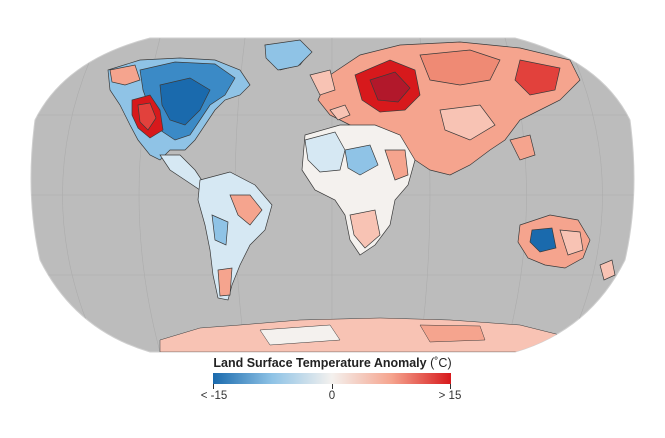  Describe the element at coordinates (332, 378) in the screenshot. I see `legend-color-bar` at that location.